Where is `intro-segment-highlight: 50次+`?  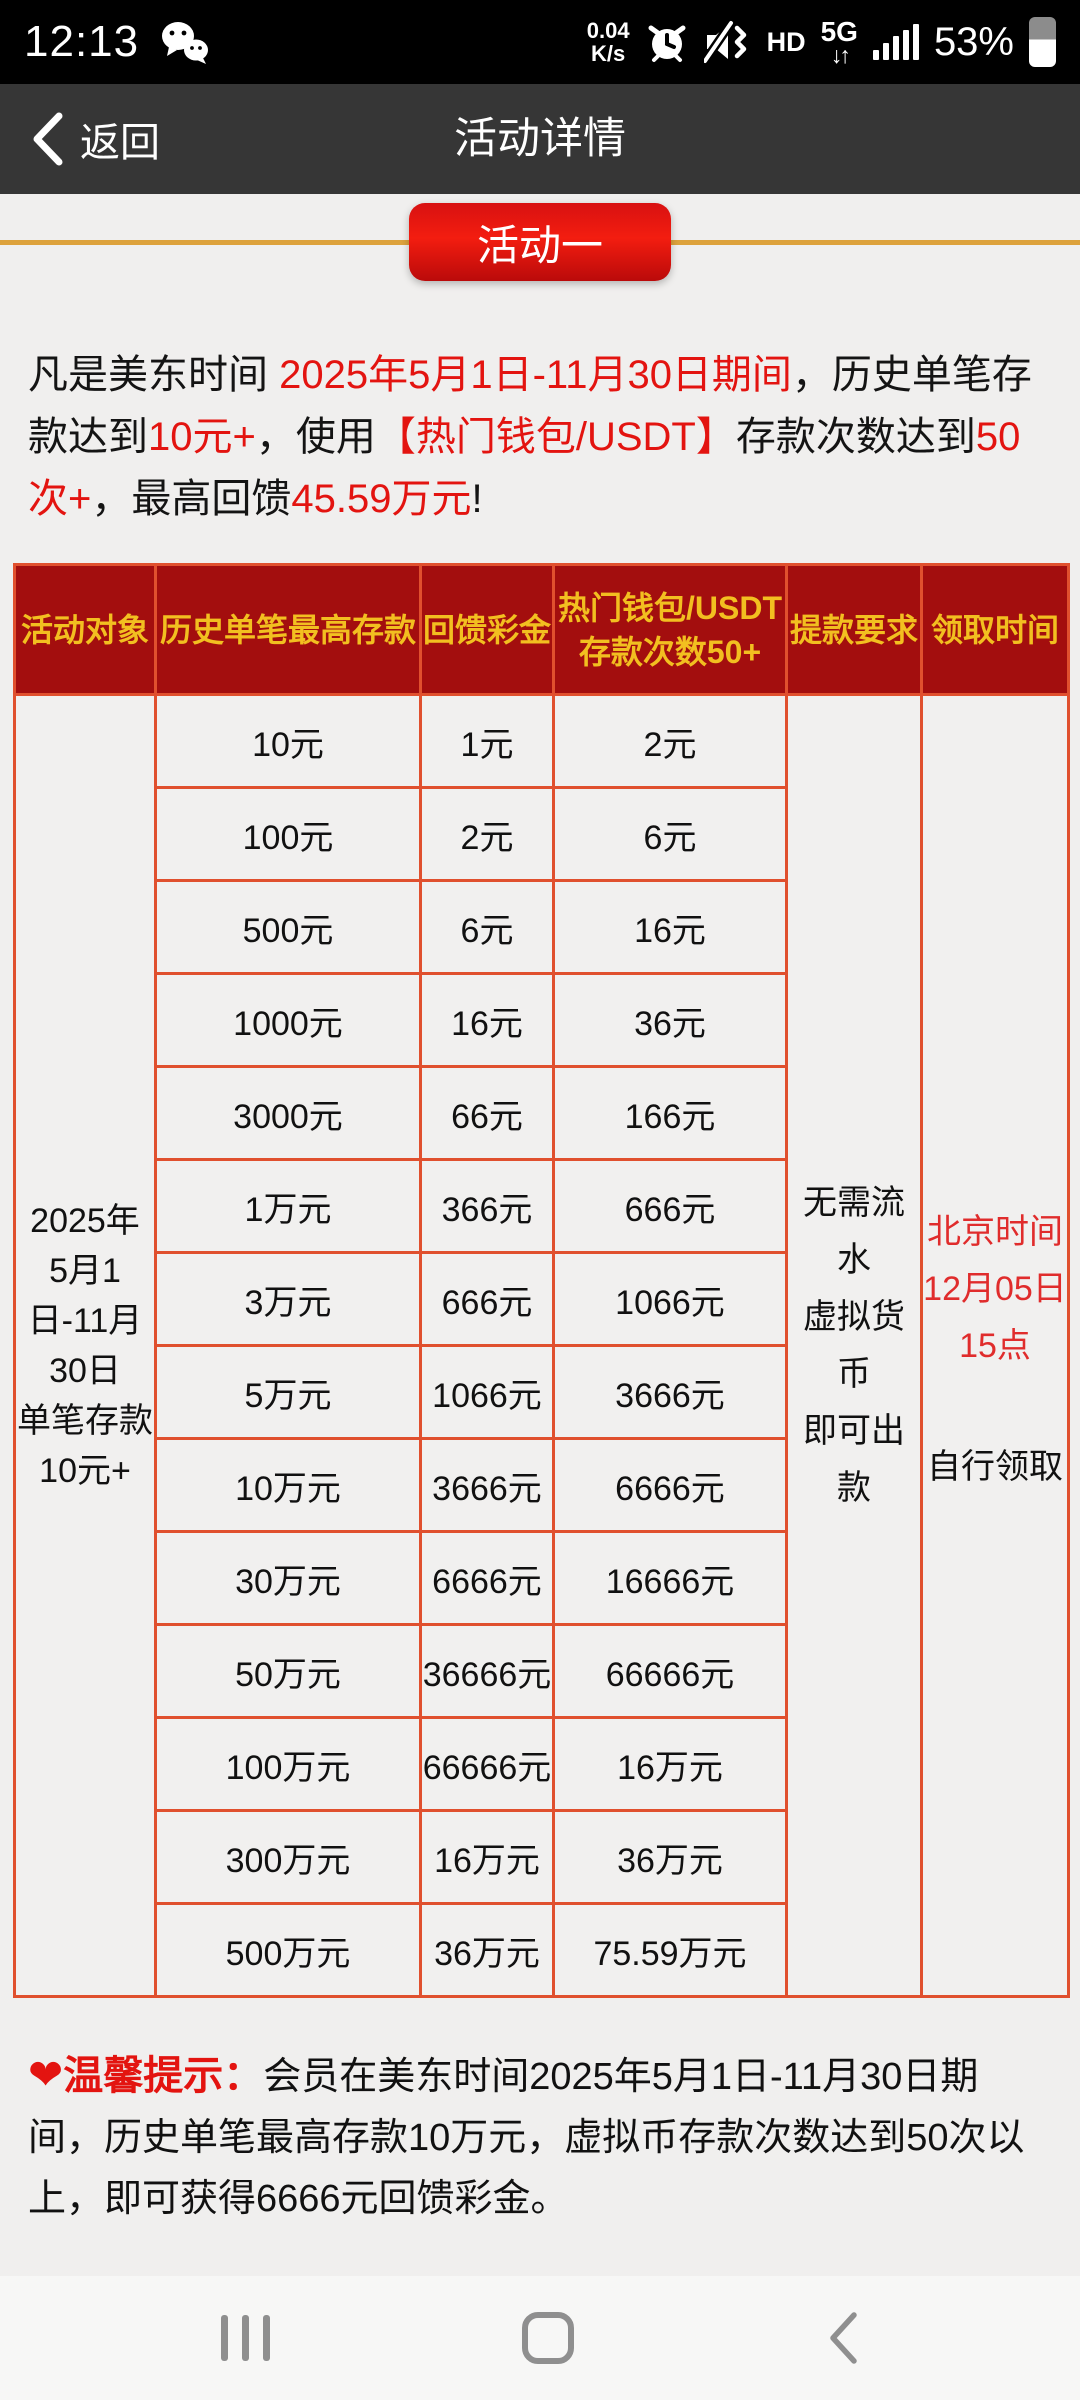
intro-segment-highlight: 50次+ is located at coordinates (524, 468).